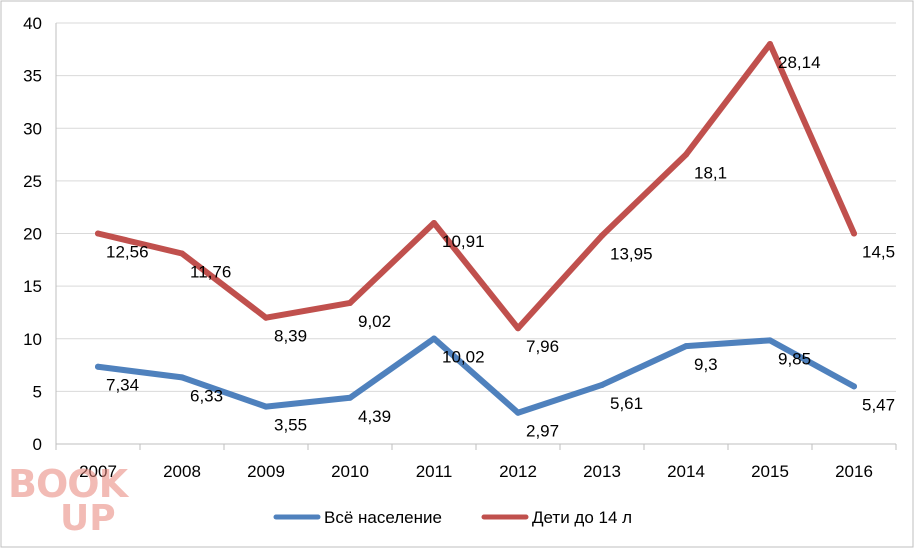  What do you see at coordinates (127, 252) in the screenshot?
I see `data-label: 12,56` at bounding box center [127, 252].